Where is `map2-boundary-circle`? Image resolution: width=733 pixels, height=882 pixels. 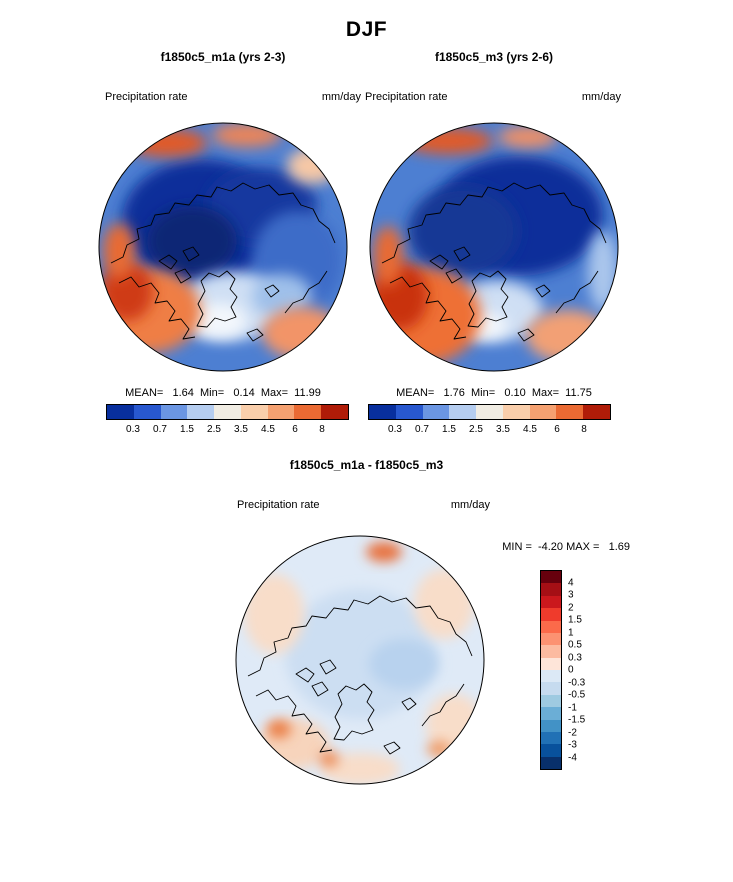
map2-boundary-circle is located at coordinates (494, 247).